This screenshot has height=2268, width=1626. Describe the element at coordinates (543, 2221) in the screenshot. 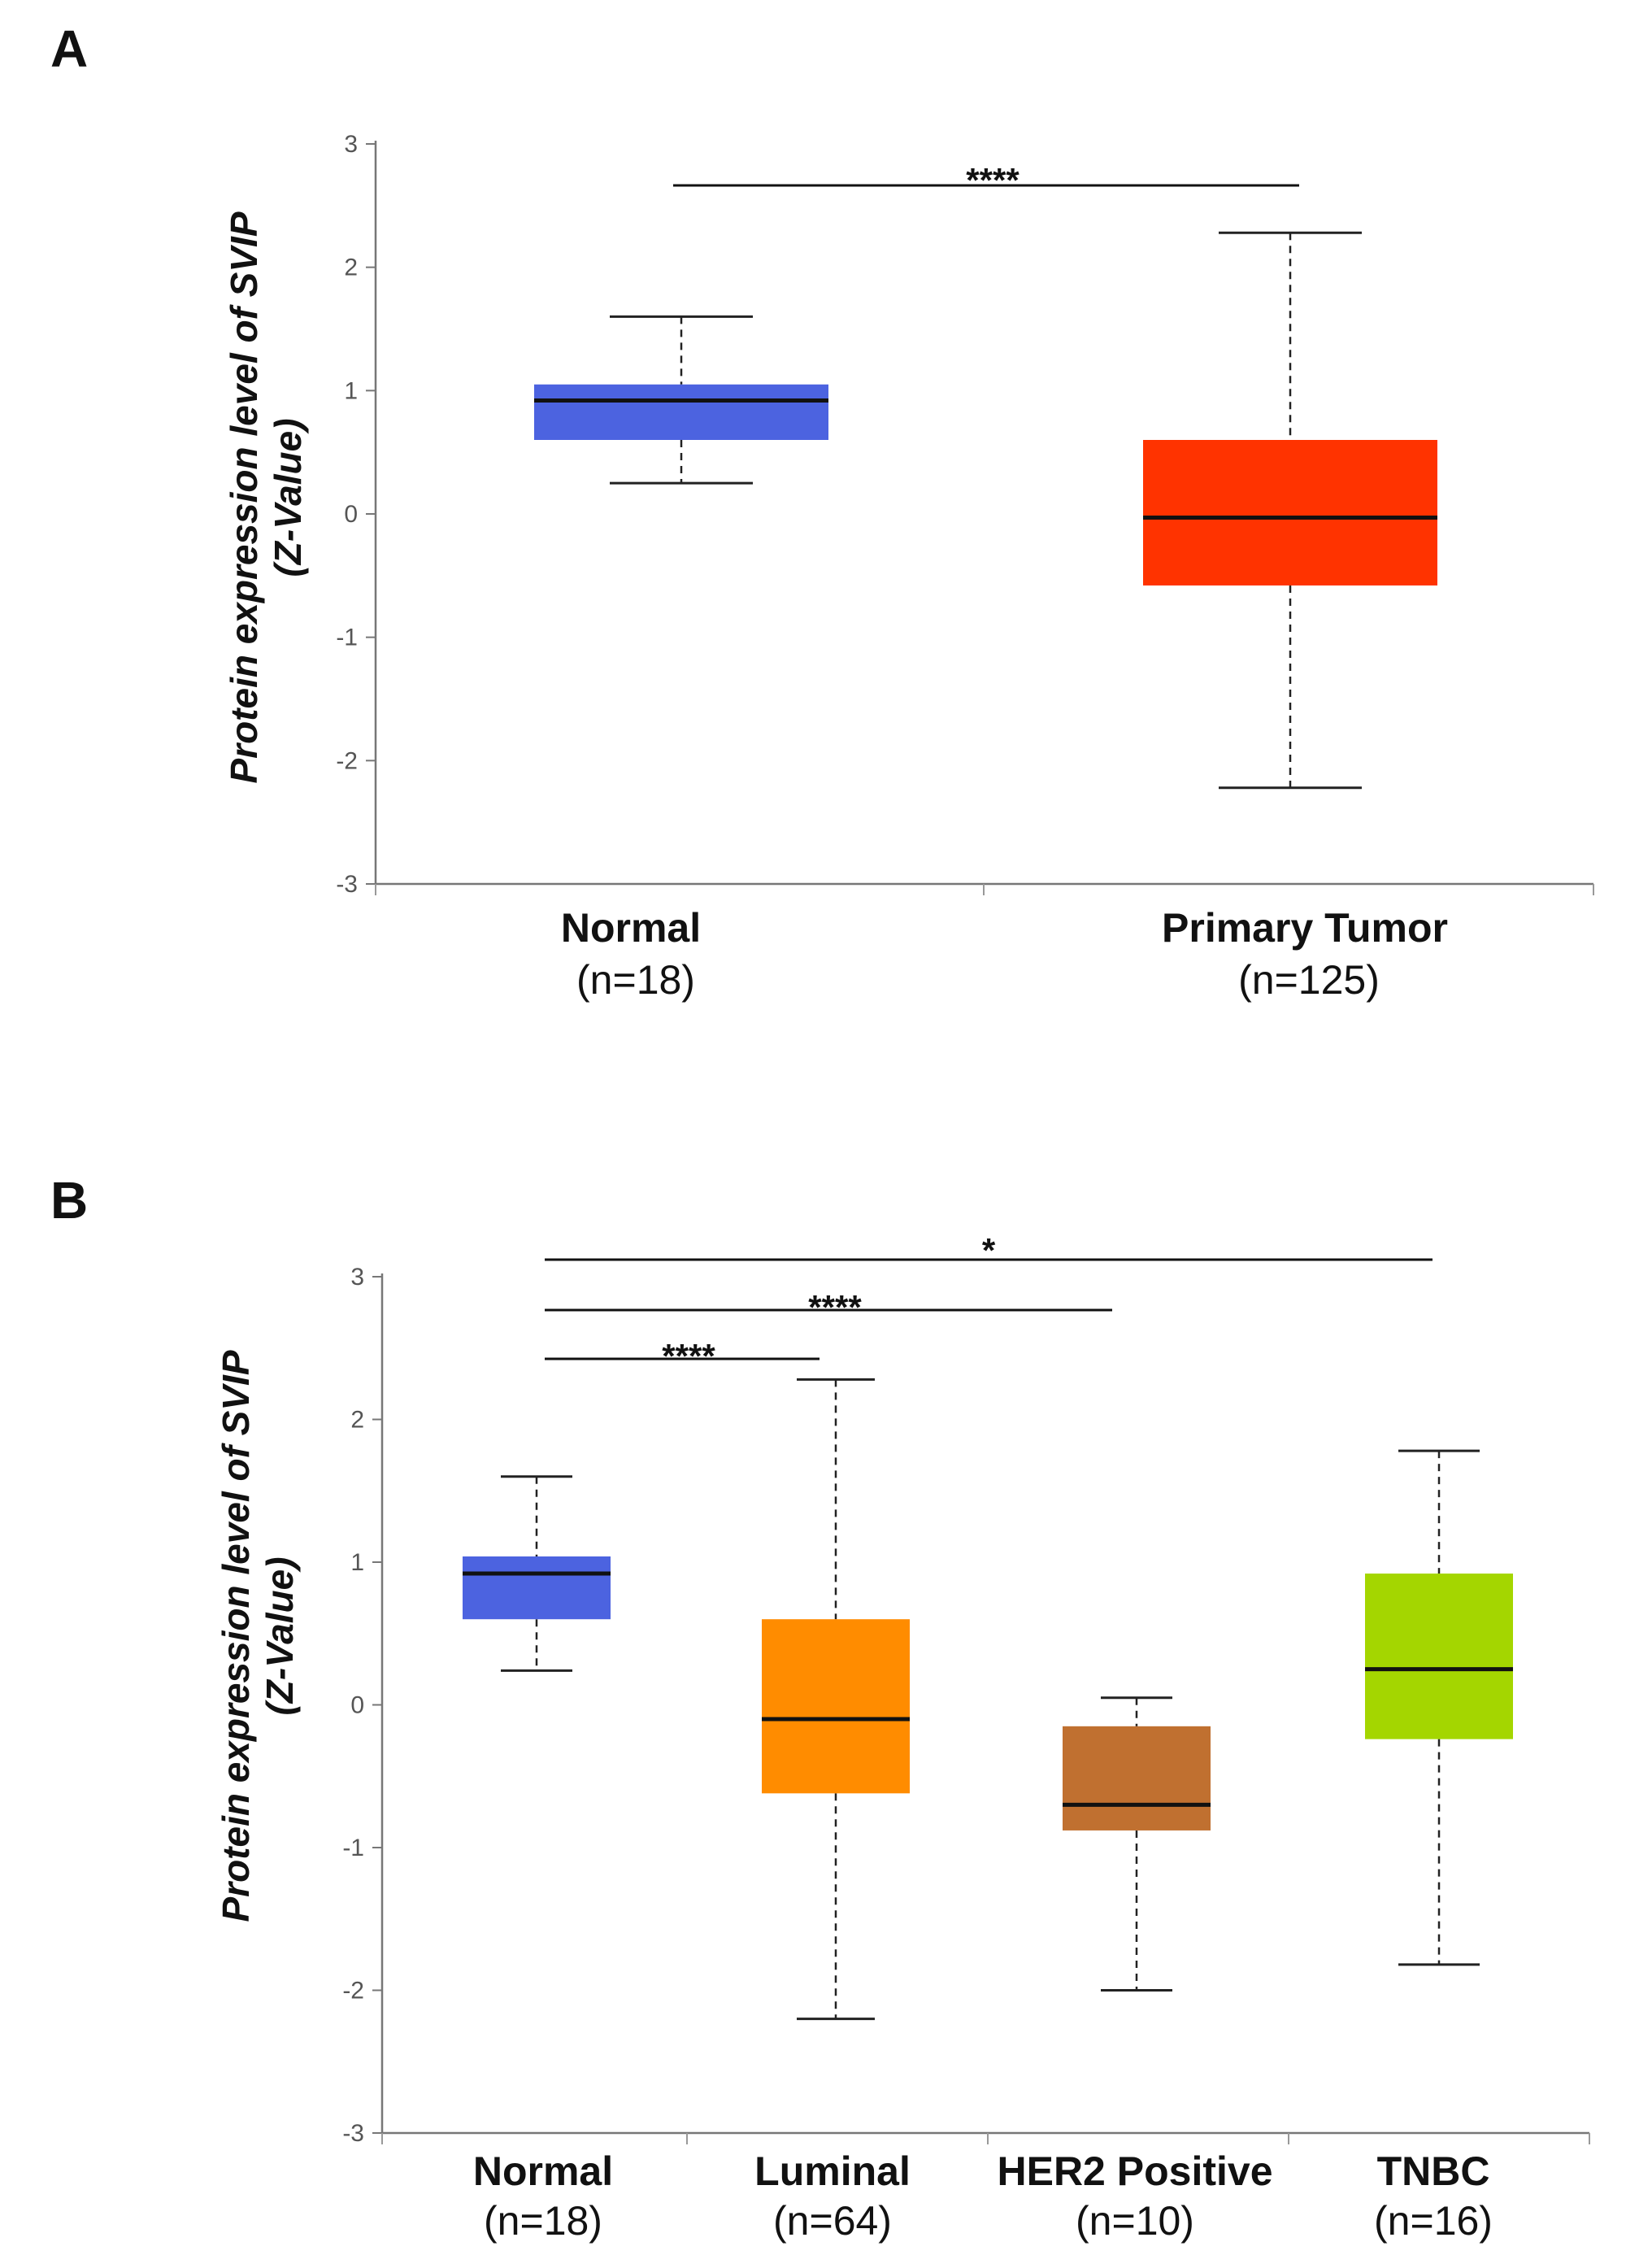

I see `panel-b-category-n: (n=18)` at that location.